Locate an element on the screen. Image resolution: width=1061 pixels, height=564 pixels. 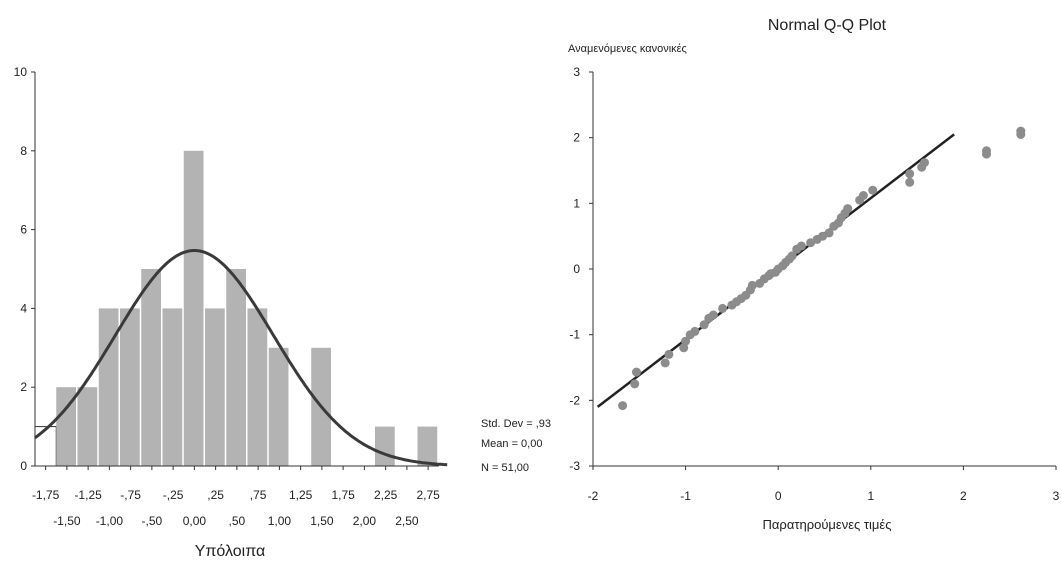
qq-y-tick-label: -2 is located at coordinates (574, 400).